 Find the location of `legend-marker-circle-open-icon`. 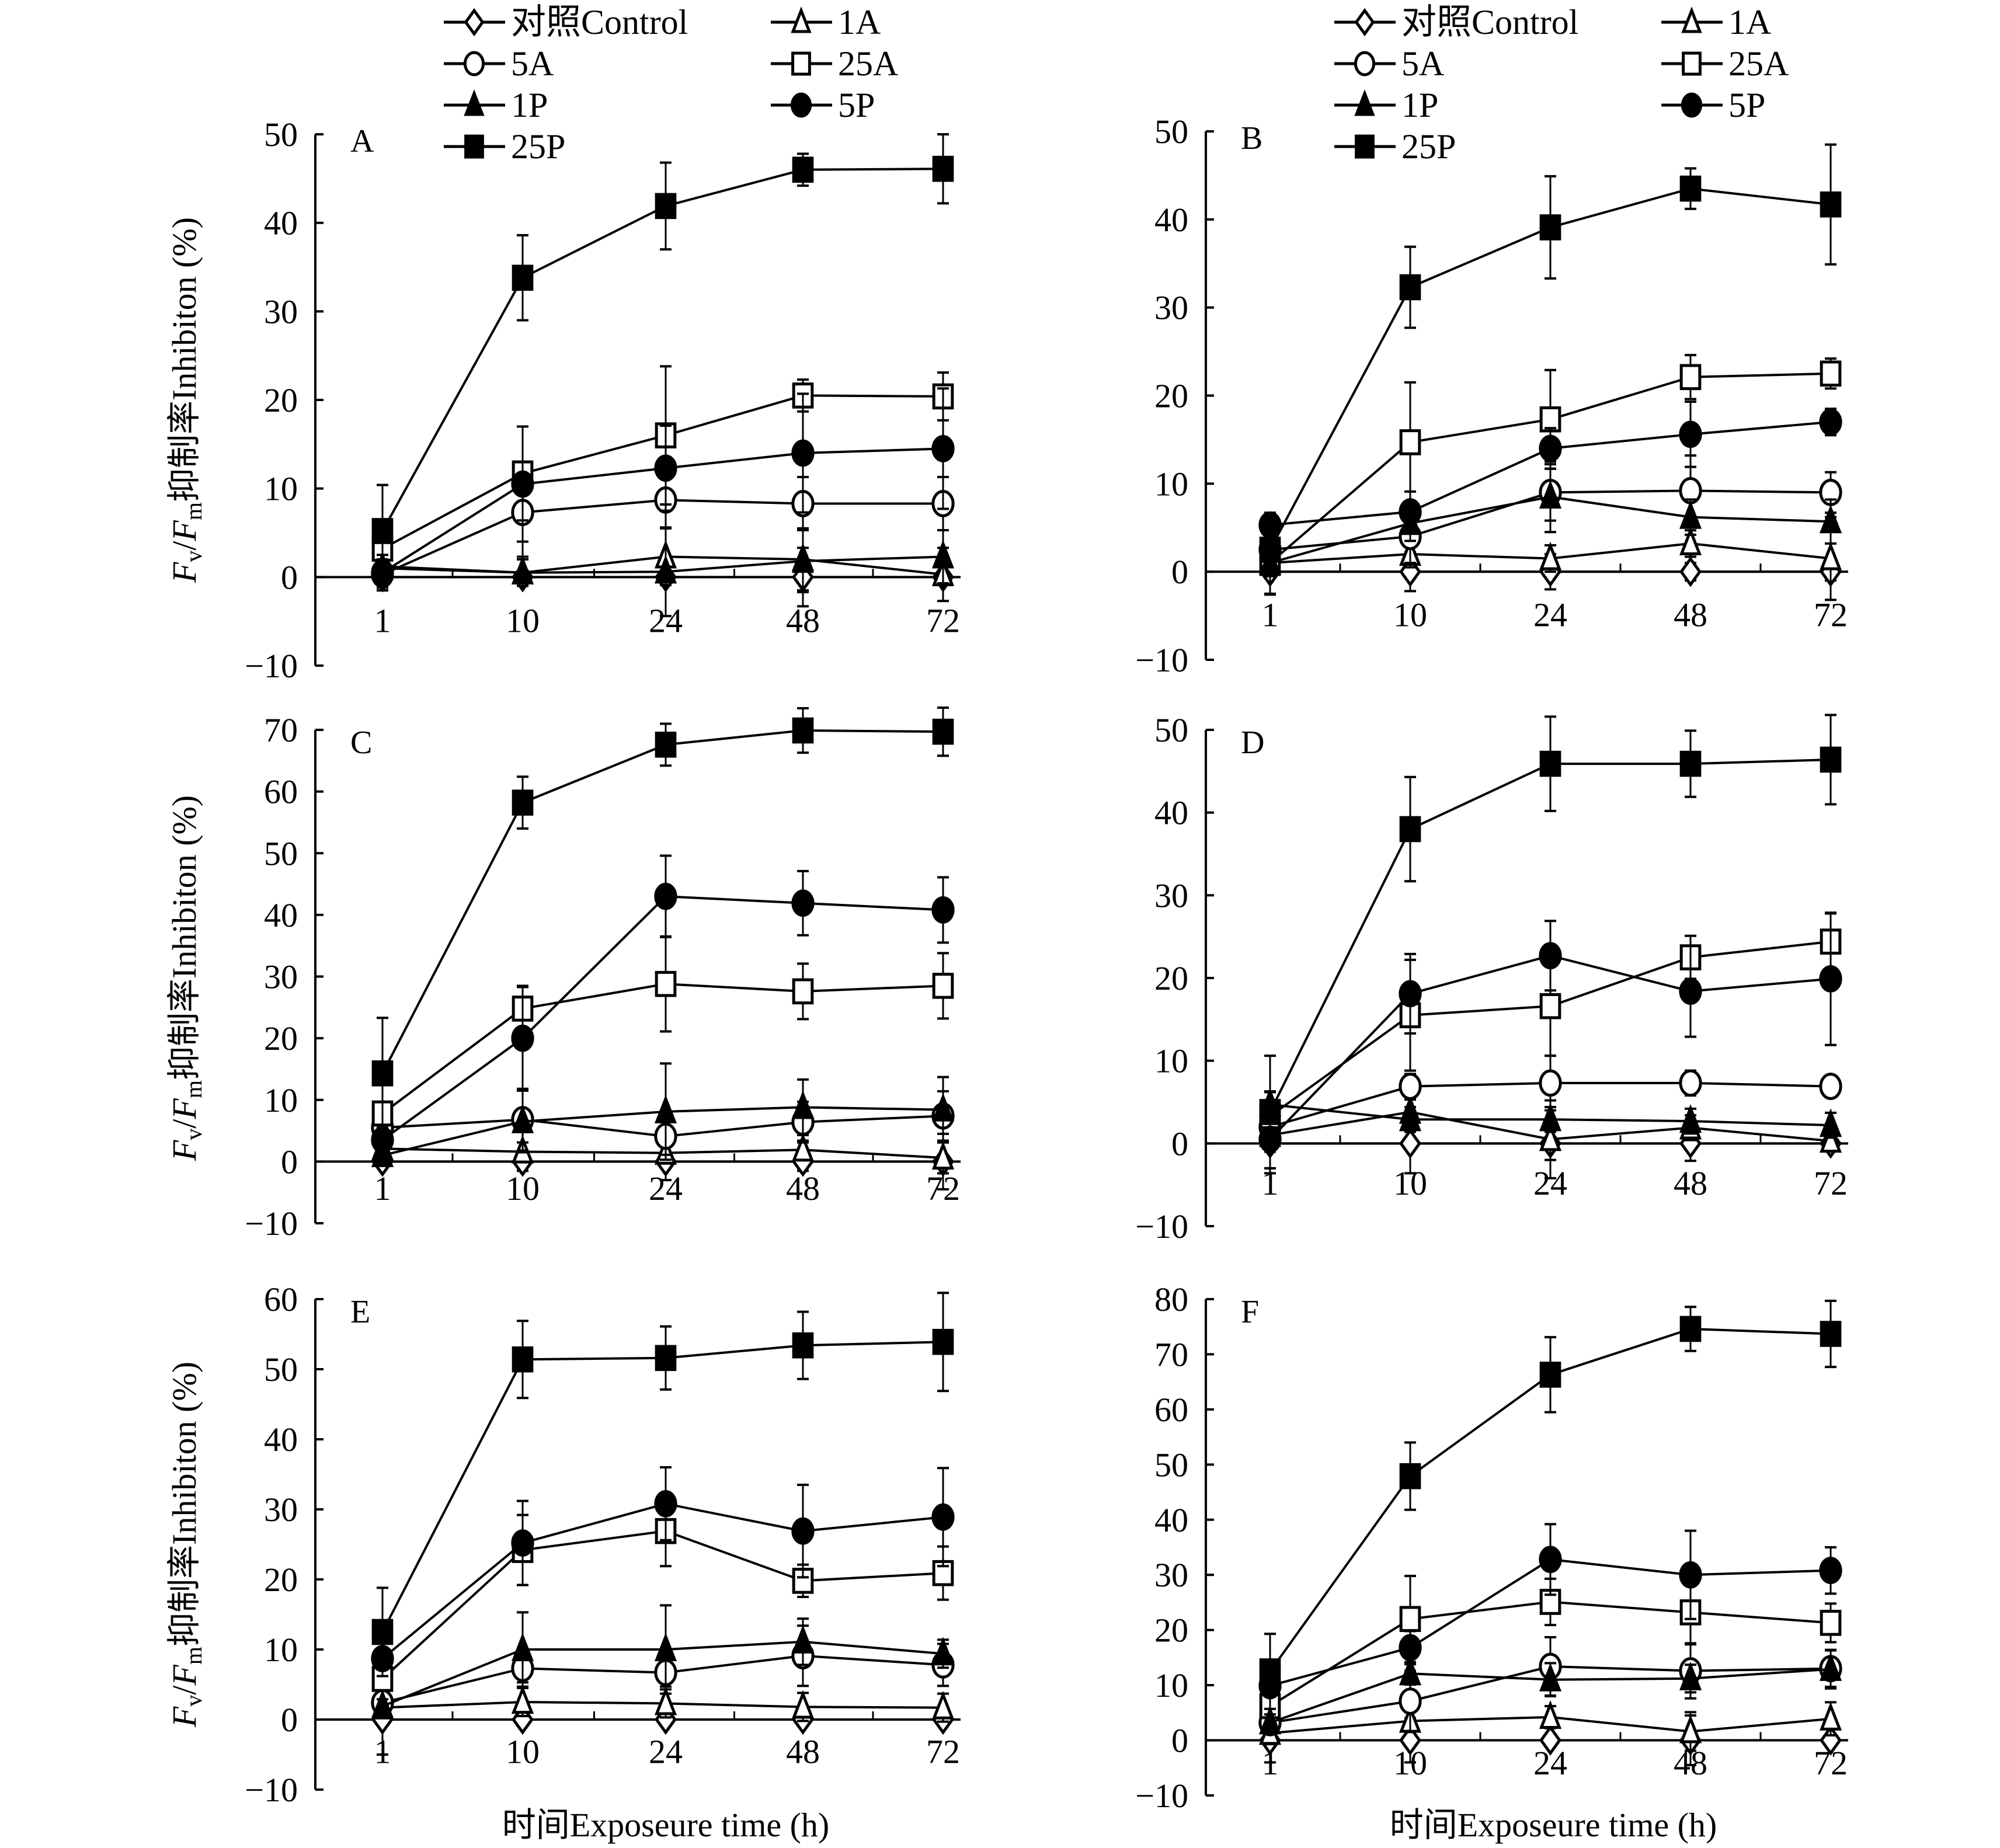

legend-marker-circle-open-icon is located at coordinates (474, 63).